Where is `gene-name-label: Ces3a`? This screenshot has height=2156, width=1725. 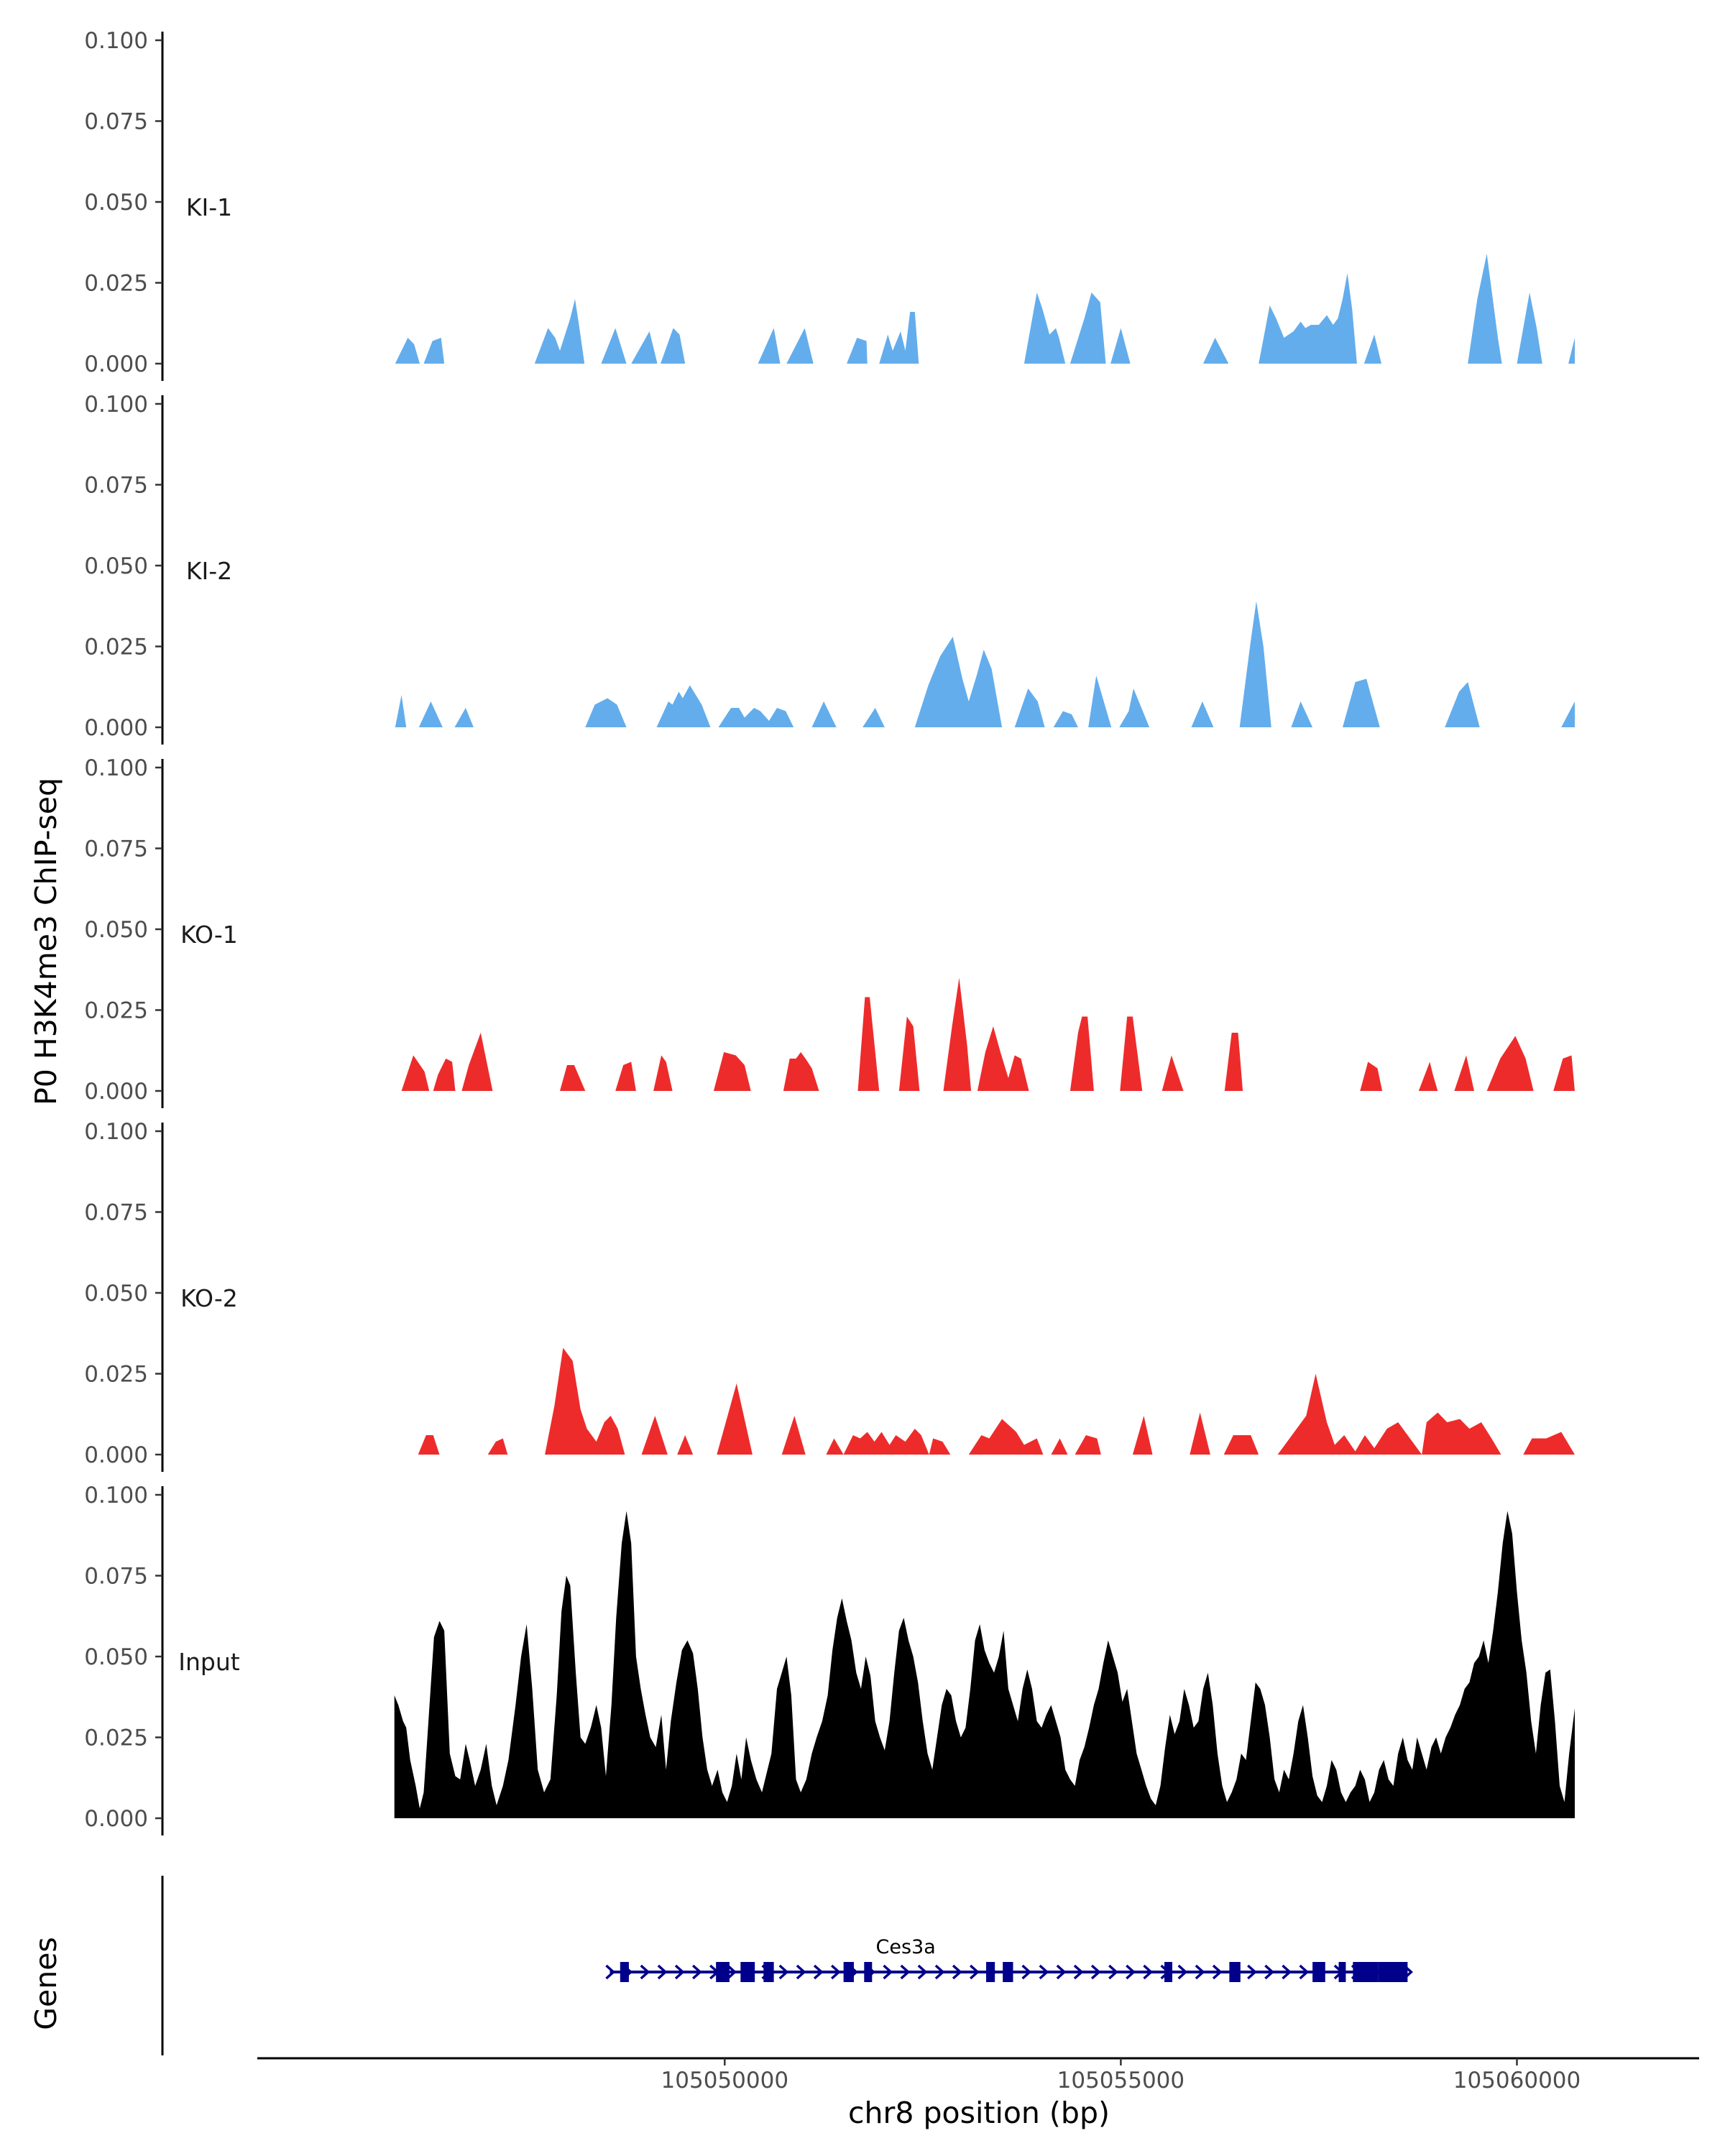 gene-name-label: Ces3a is located at coordinates (906, 1947).